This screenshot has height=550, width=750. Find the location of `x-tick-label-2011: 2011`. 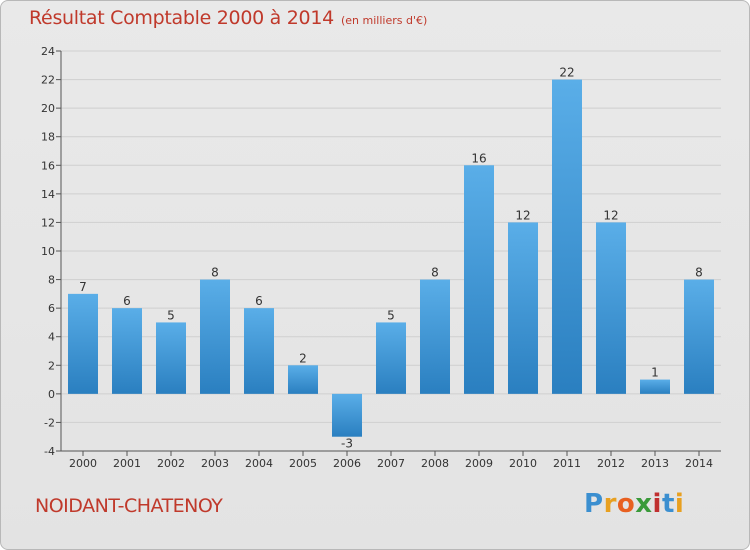

x-tick-label-2011: 2011 is located at coordinates (567, 463).